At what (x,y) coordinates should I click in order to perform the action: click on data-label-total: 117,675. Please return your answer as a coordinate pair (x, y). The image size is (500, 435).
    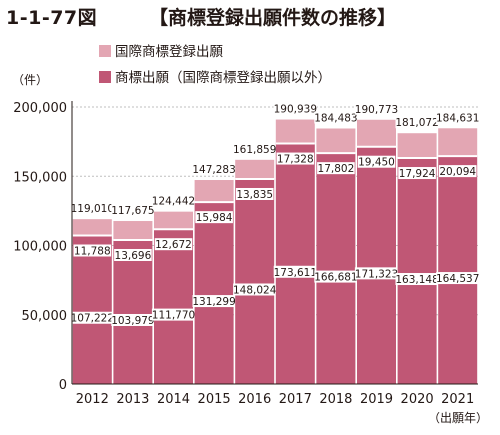
    Looking at the image, I should click on (132, 211).